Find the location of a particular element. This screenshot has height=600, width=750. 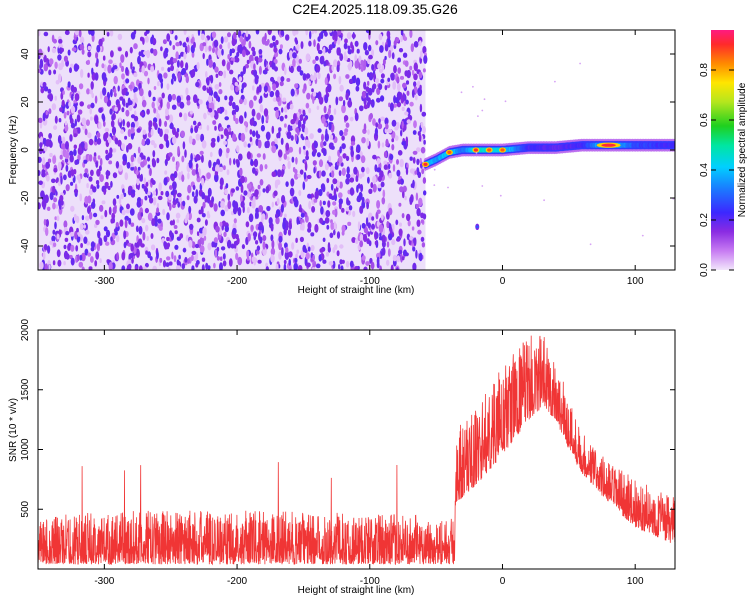

track-core is located at coordinates (673, 145).